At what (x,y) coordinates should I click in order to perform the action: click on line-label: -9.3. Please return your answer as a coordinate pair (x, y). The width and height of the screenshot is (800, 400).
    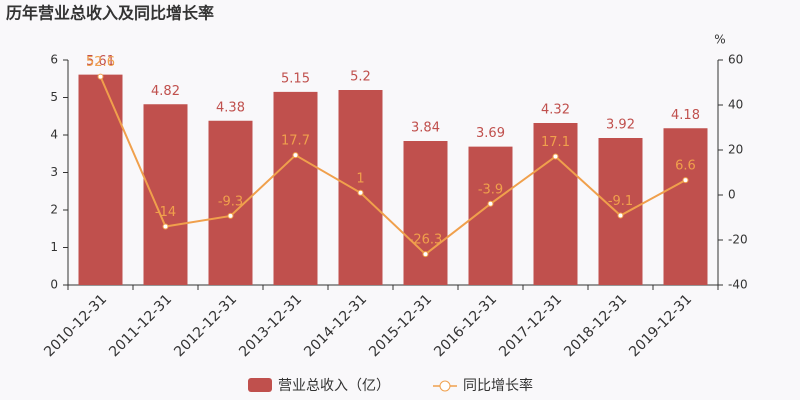
    Looking at the image, I should click on (230, 201).